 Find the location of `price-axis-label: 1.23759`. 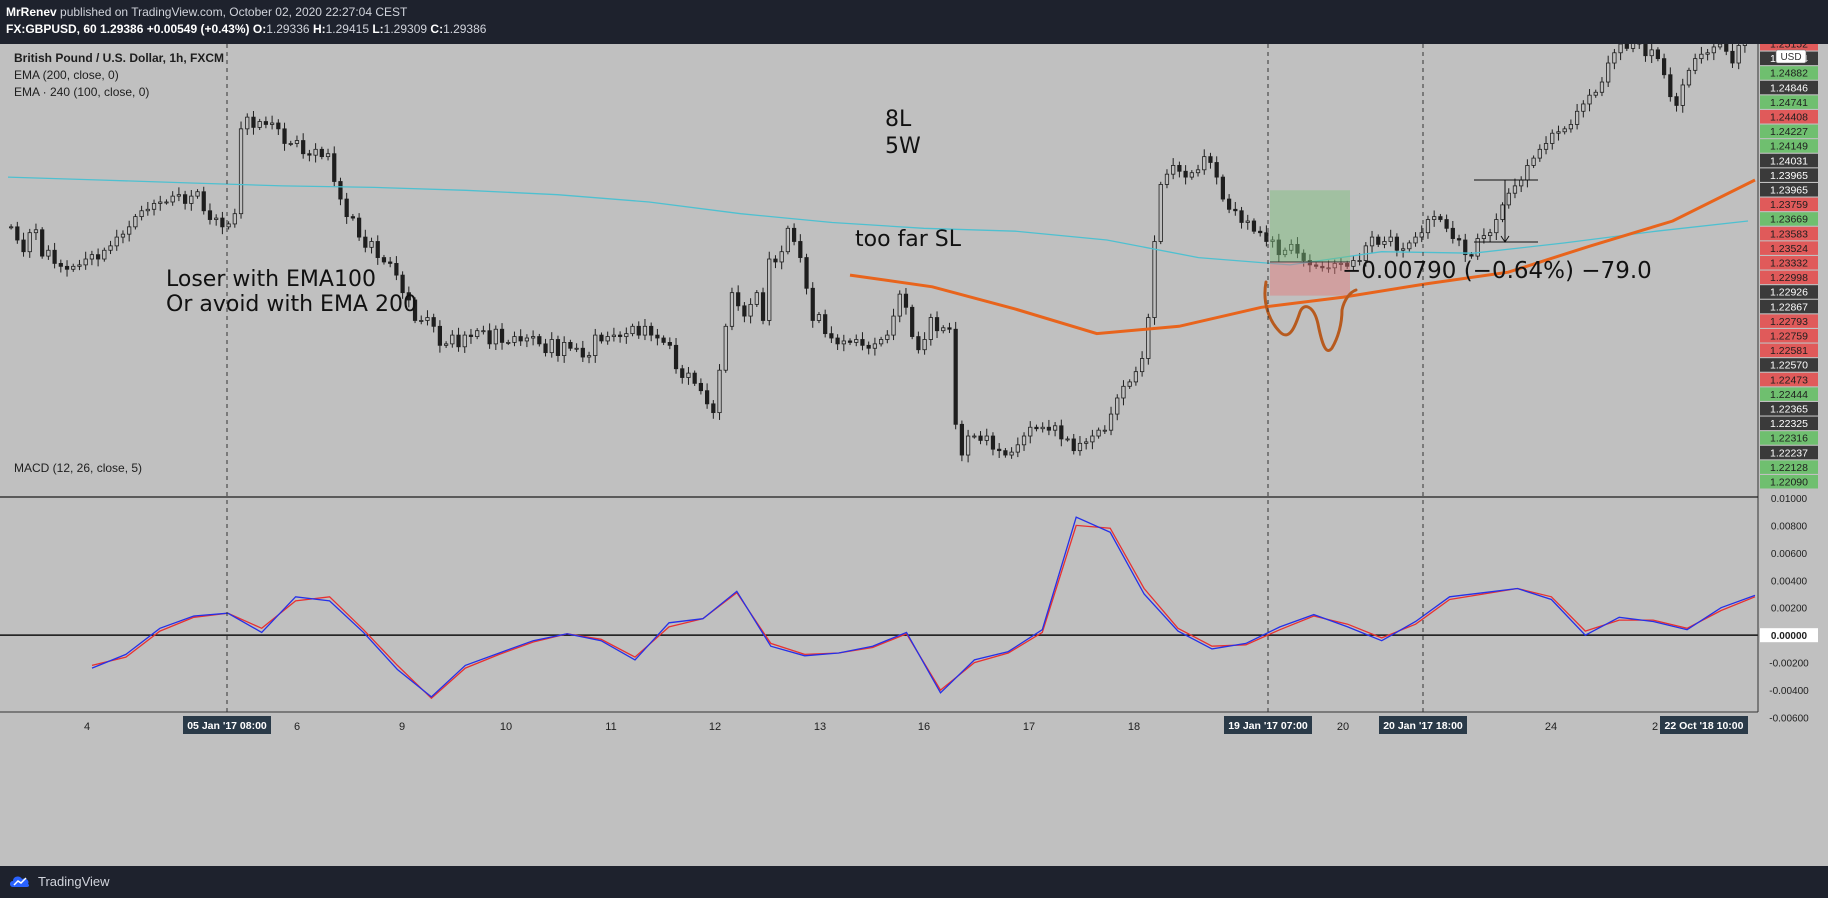

price-axis-label: 1.23759 is located at coordinates (1789, 204).